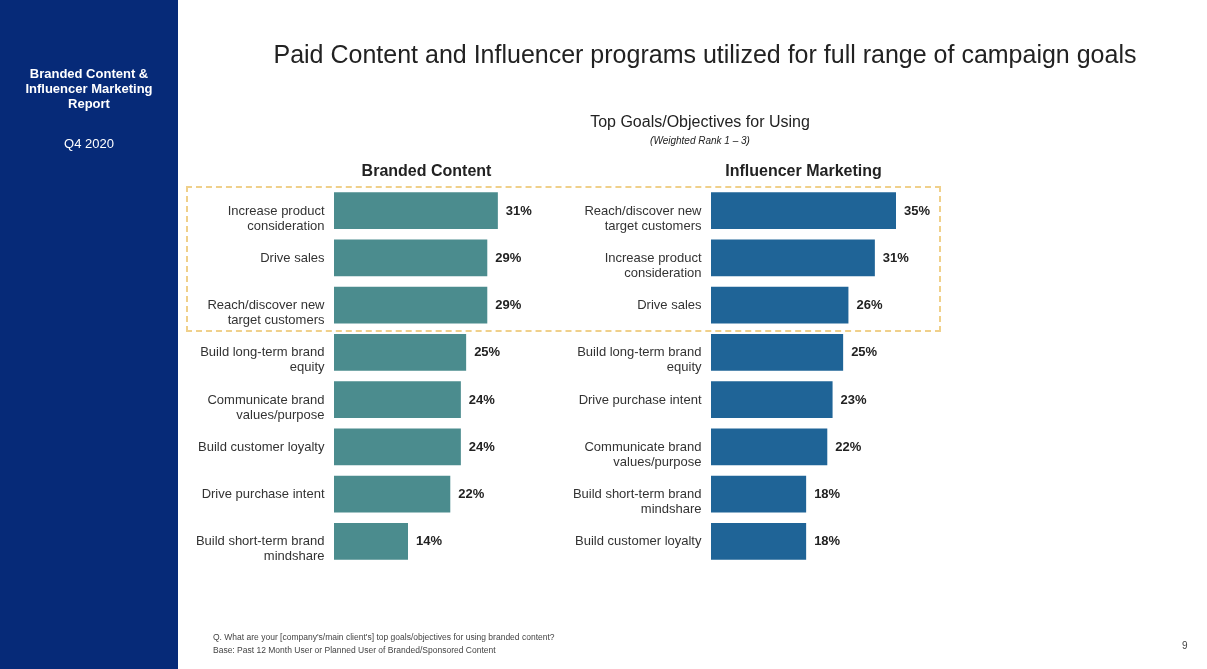  What do you see at coordinates (705, 54) in the screenshot?
I see `text: Paid Content and Influencer programs utilized for full range of campaign goals` at bounding box center [705, 54].